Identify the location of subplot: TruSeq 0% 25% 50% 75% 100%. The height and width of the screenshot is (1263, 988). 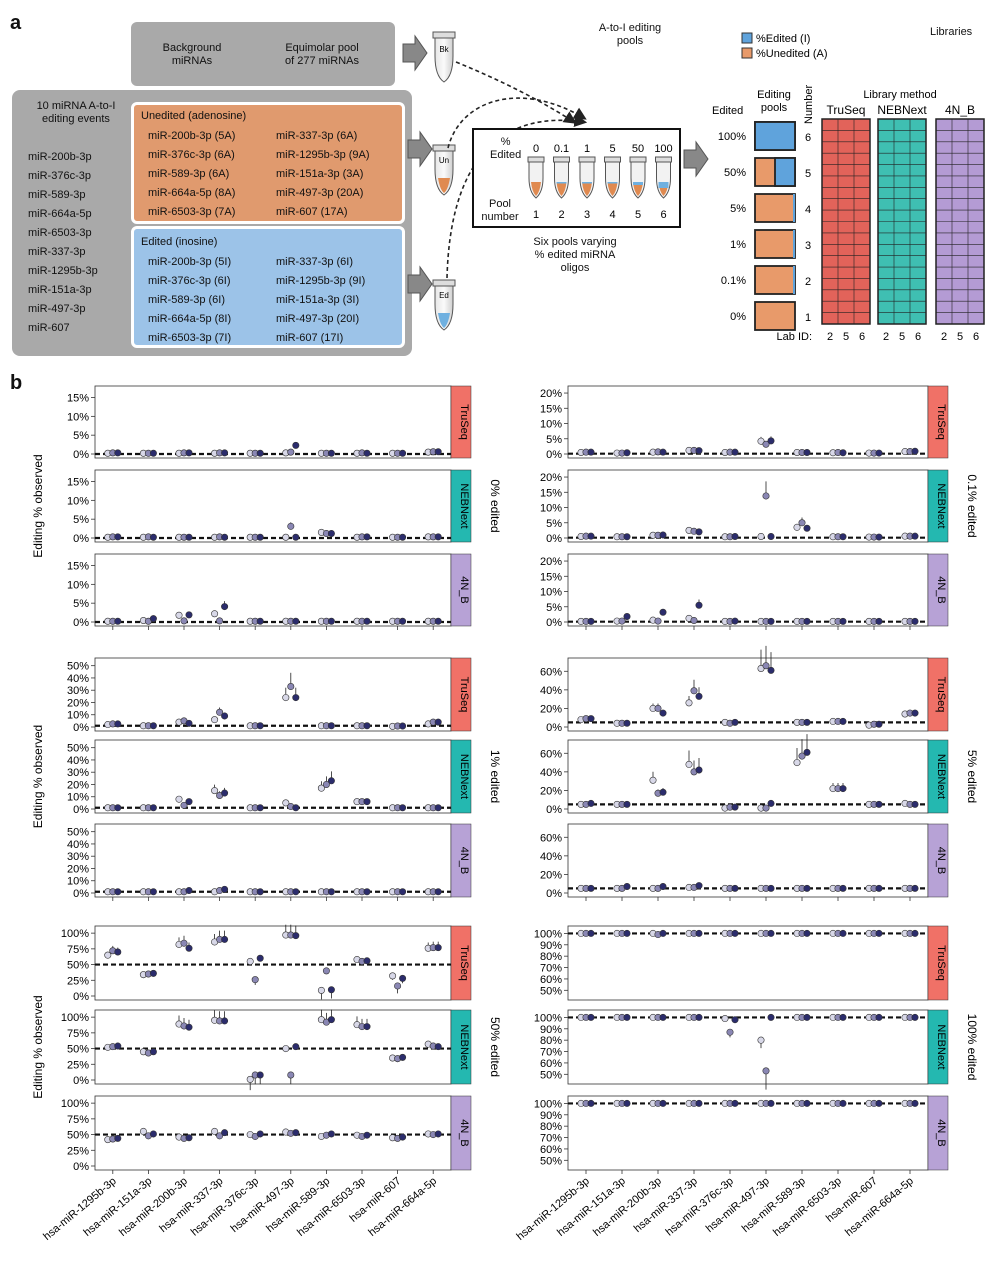
(266, 963).